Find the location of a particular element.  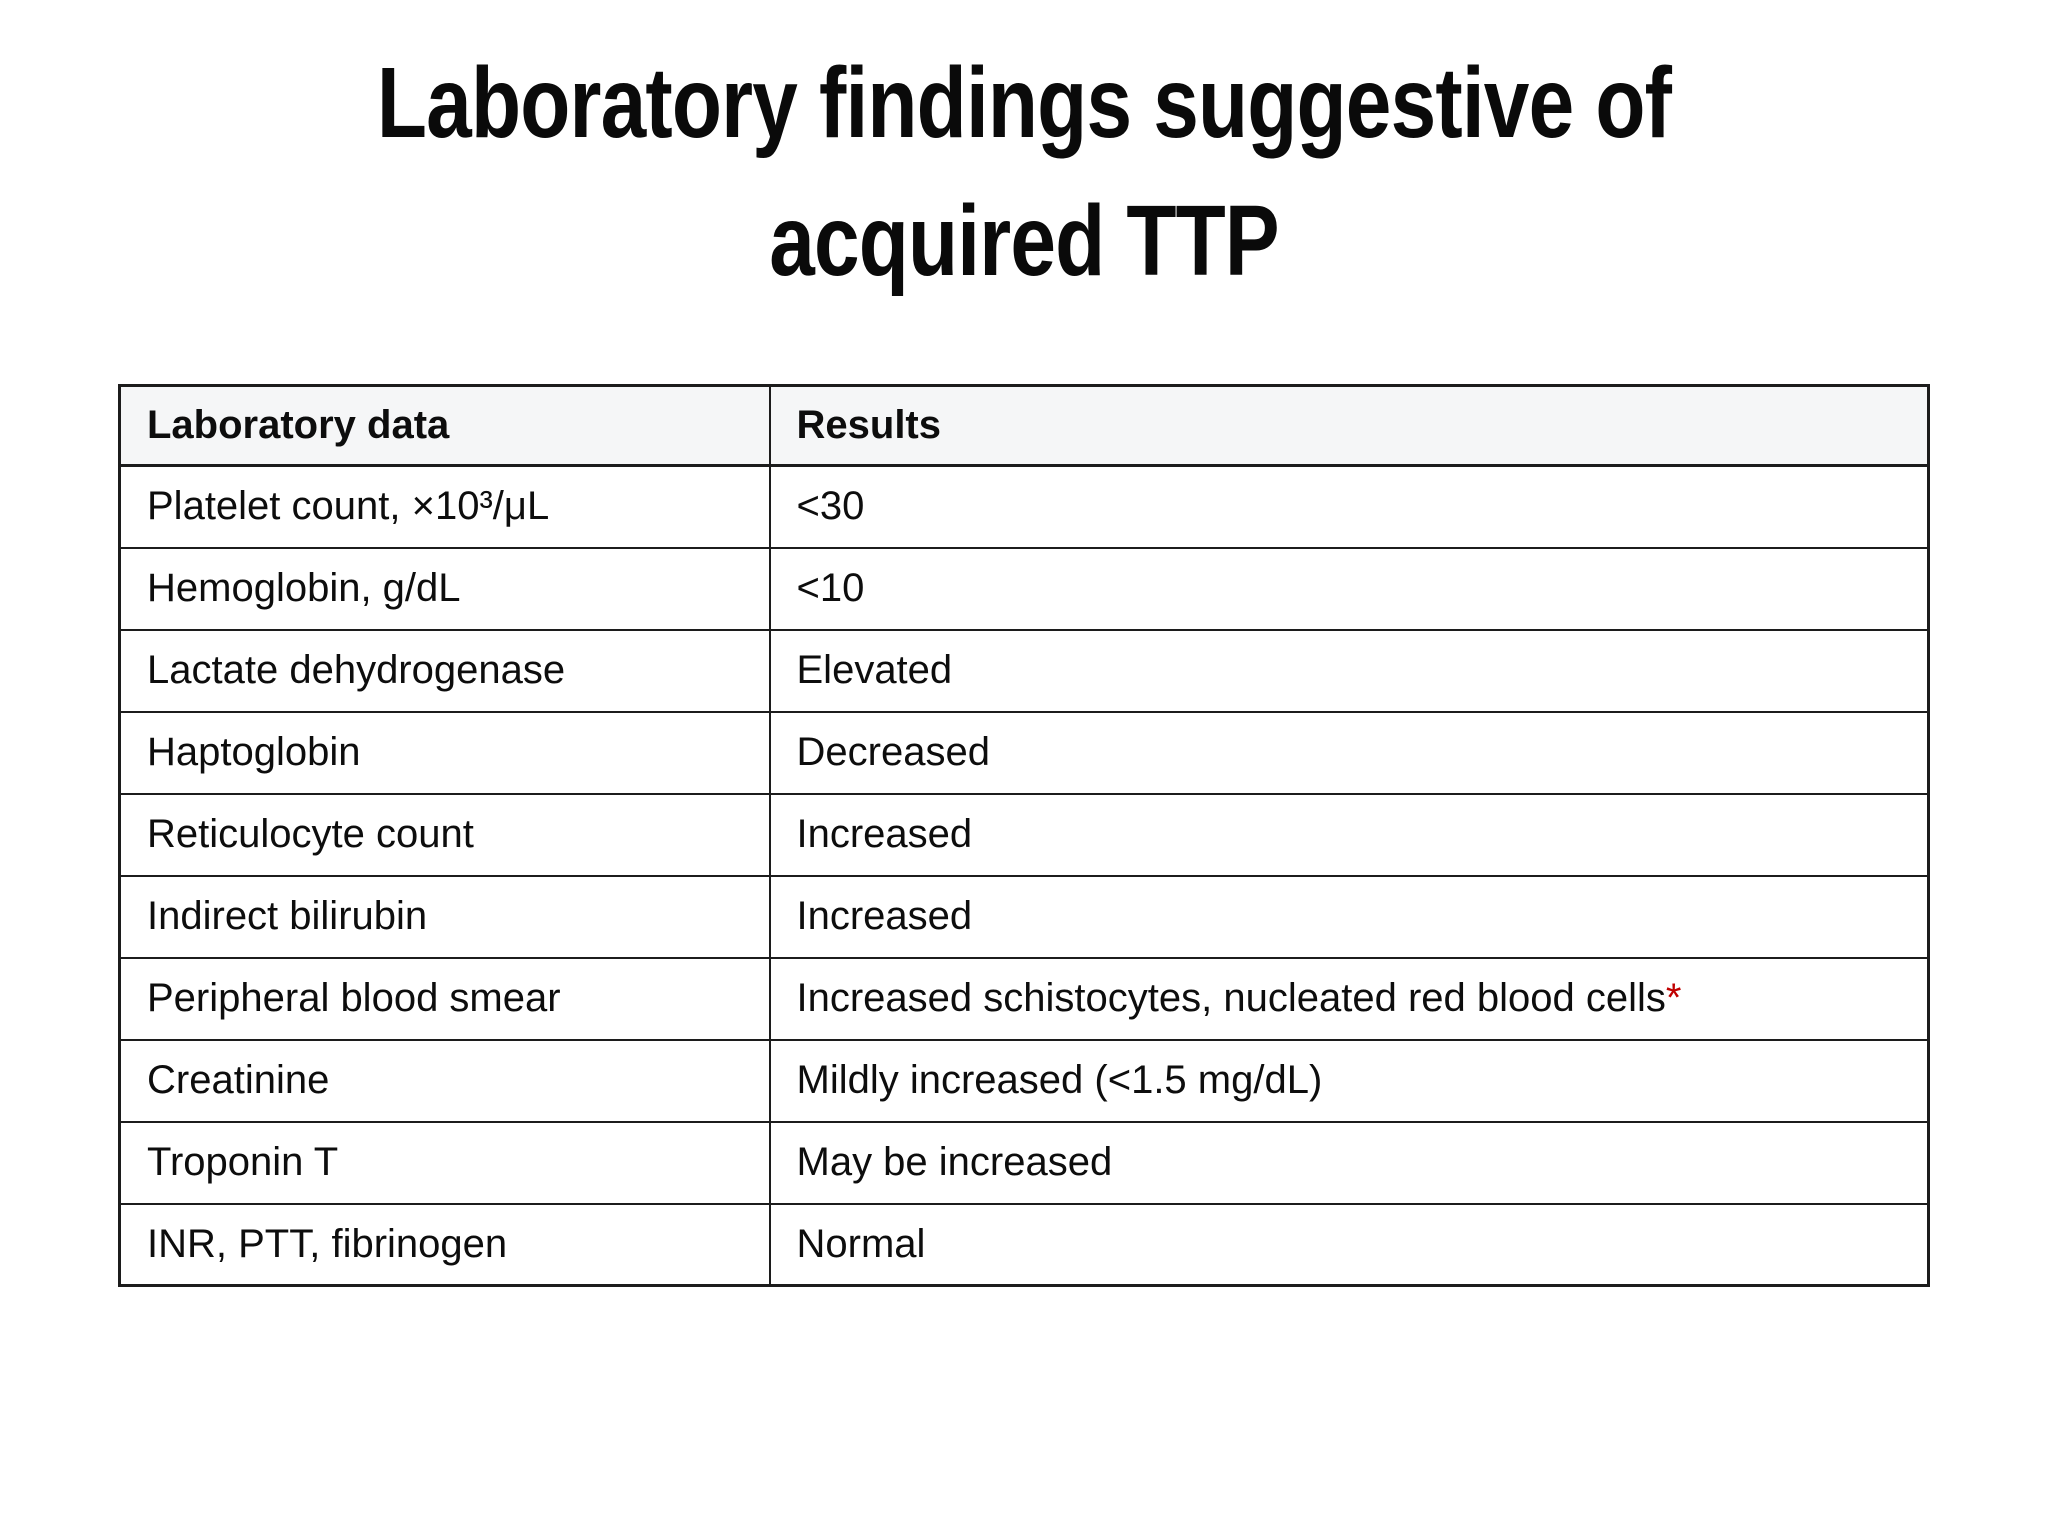

lab-data-cell: Platelet count, ×10³/μL is located at coordinates (444, 506).